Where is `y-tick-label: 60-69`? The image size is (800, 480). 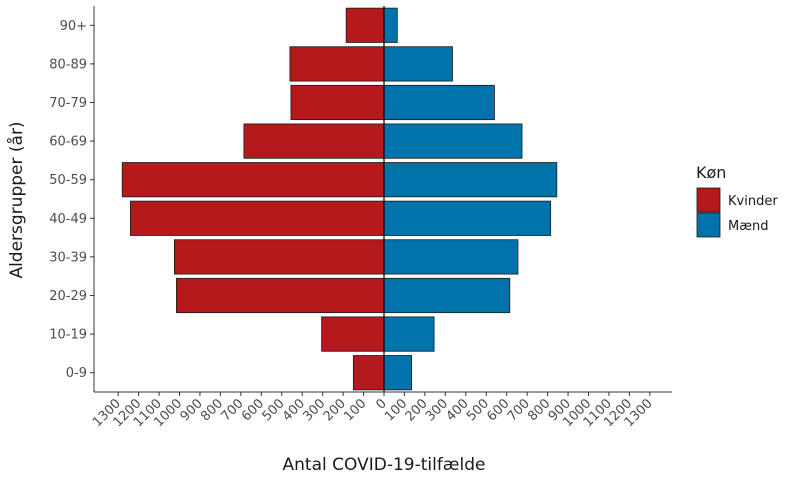
y-tick-label: 60-69 is located at coordinates (68, 142).